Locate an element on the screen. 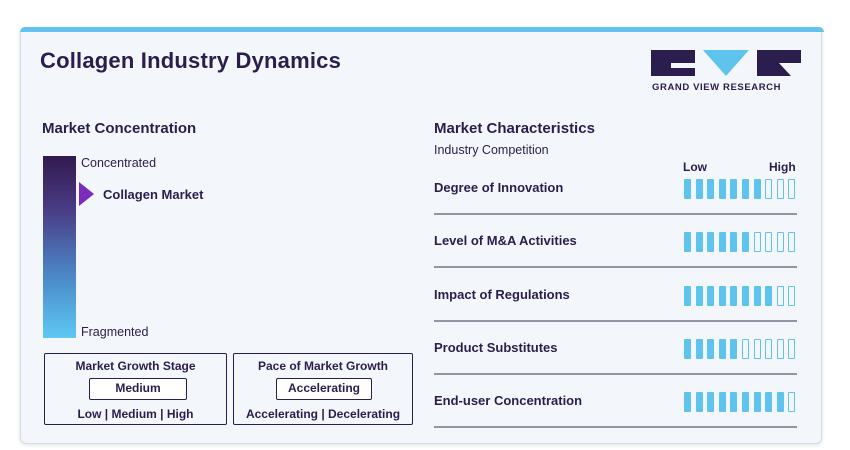 This screenshot has width=850, height=450. characteristic-label: End-user Concentration is located at coordinates (508, 400).